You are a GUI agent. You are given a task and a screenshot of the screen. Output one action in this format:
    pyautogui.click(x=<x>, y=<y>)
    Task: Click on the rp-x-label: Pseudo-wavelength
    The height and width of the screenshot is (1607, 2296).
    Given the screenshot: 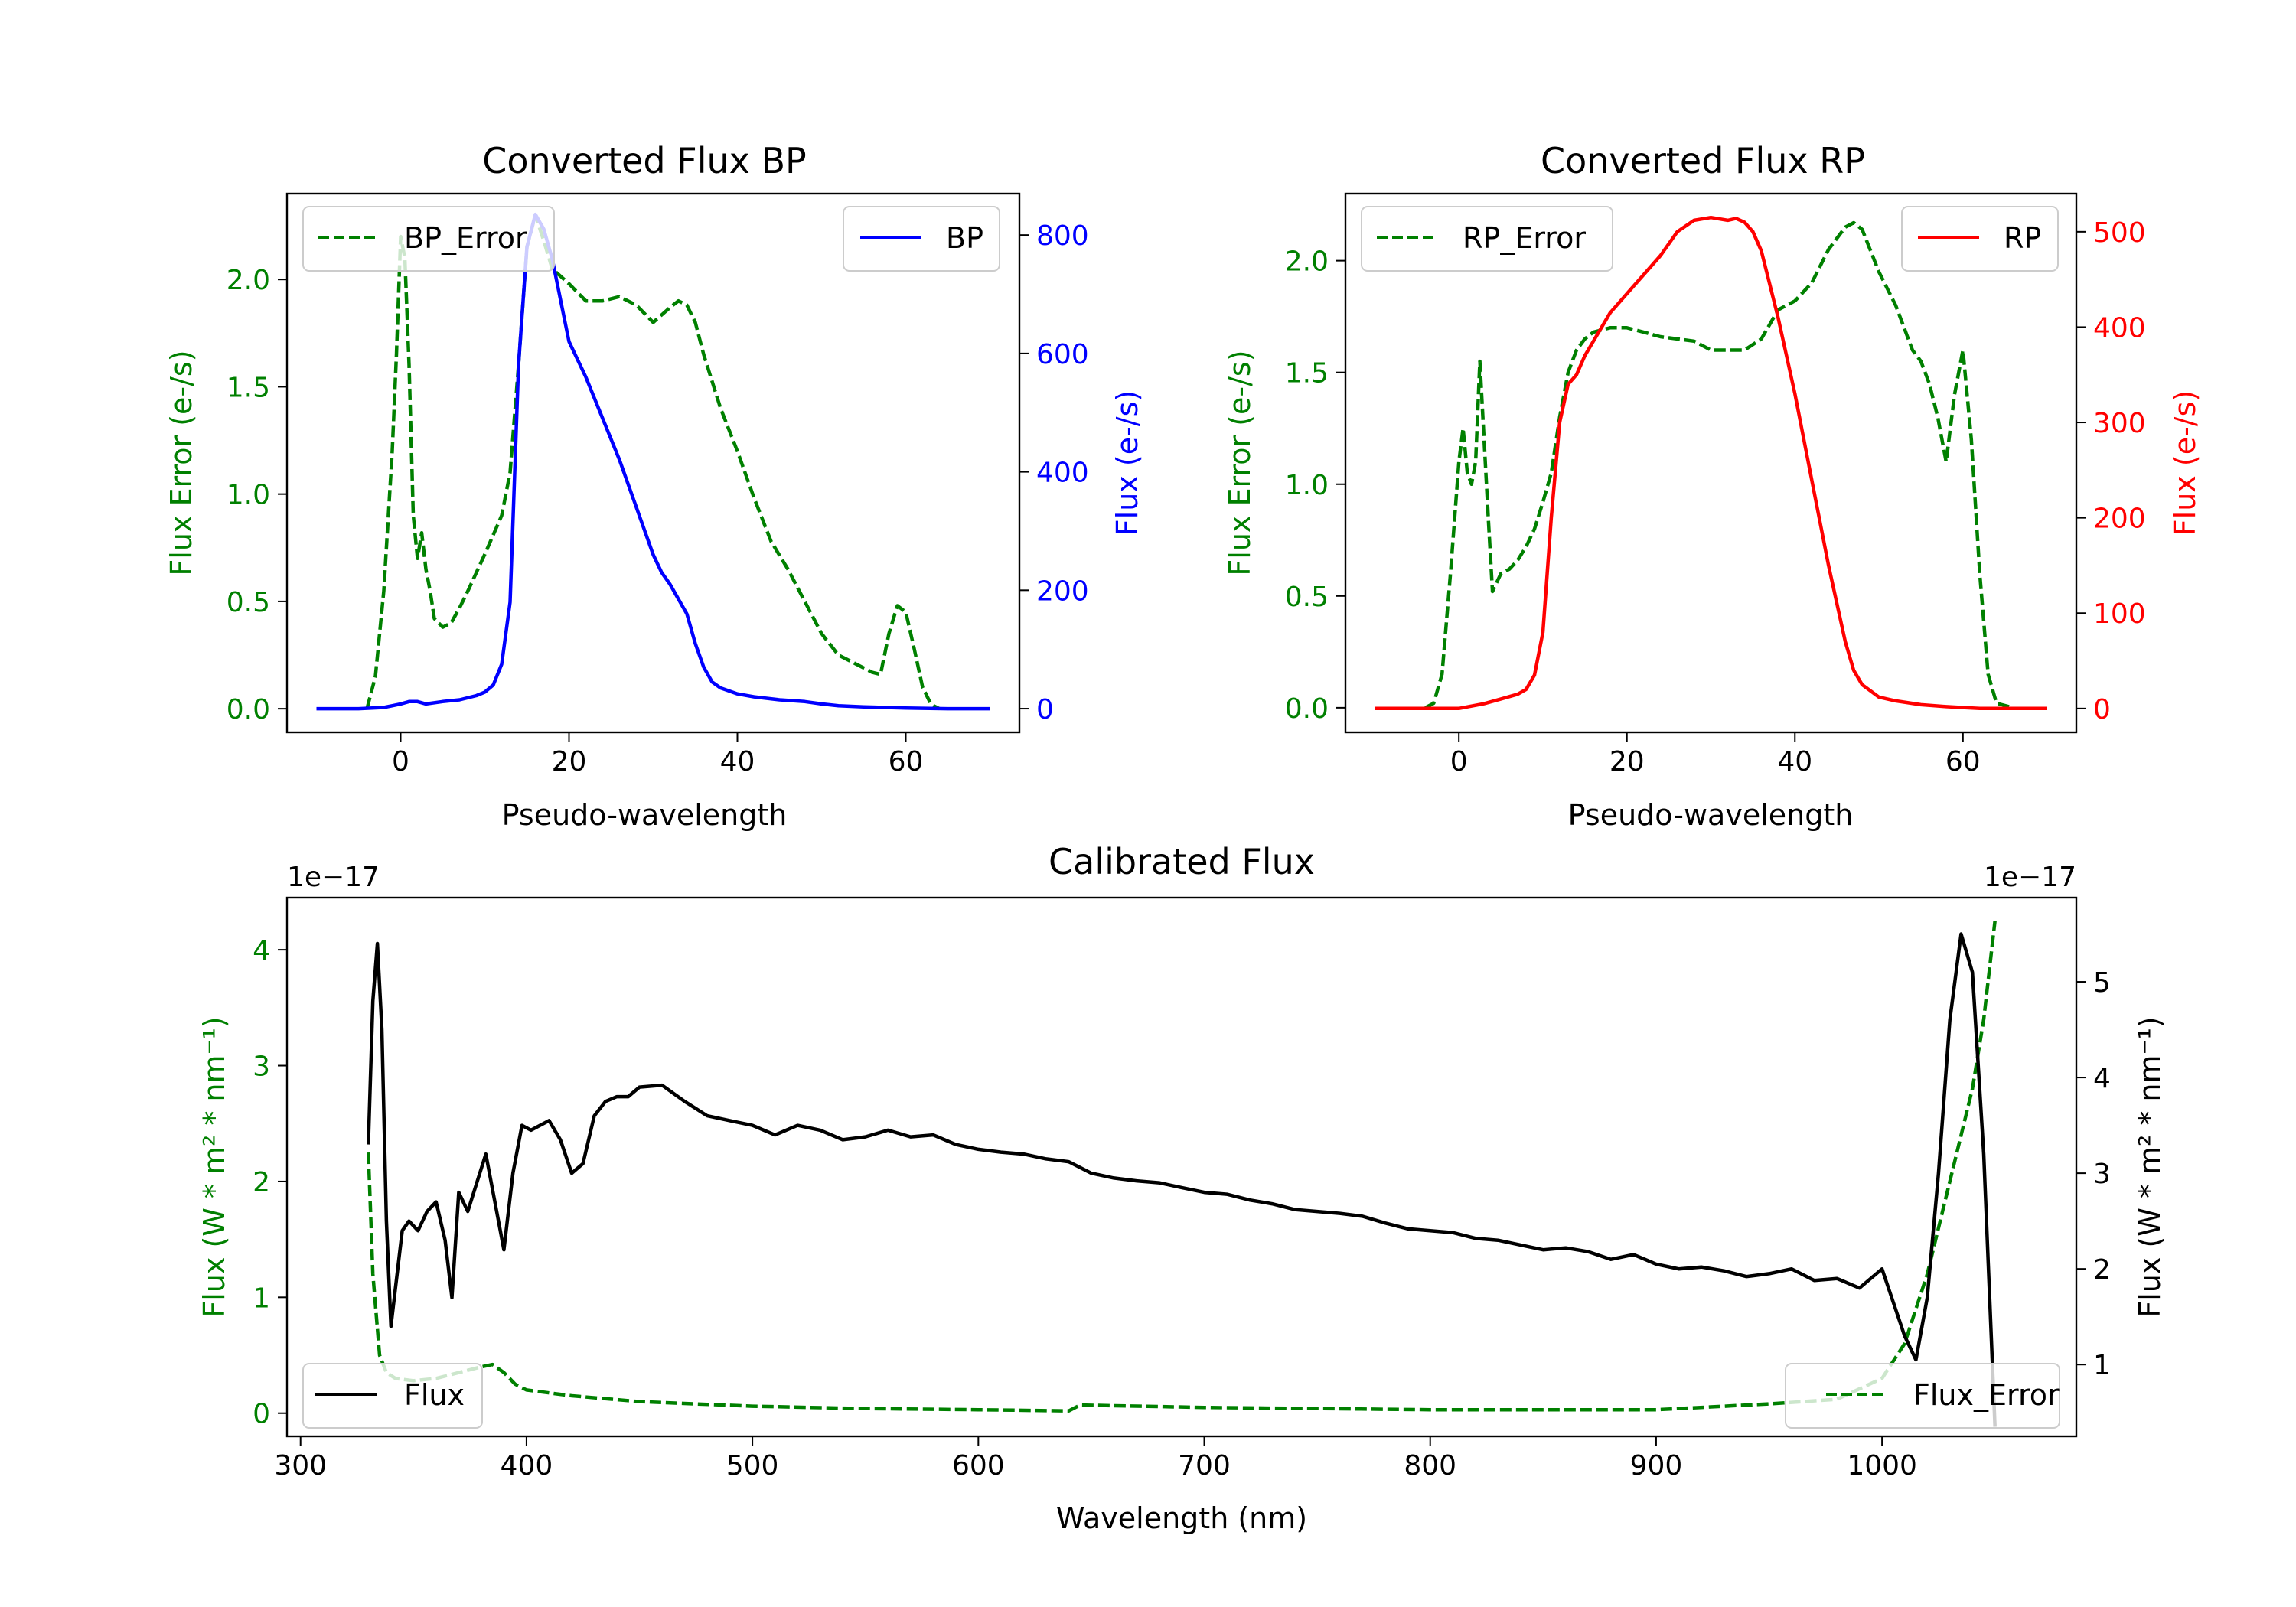 What is the action you would take?
    pyautogui.click(x=1711, y=815)
    